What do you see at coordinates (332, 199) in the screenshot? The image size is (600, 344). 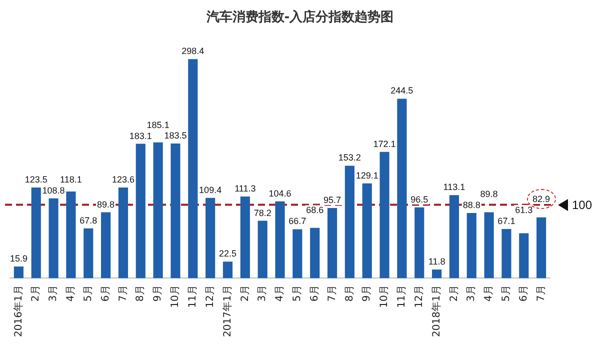 I see `data-label: 95.7` at bounding box center [332, 199].